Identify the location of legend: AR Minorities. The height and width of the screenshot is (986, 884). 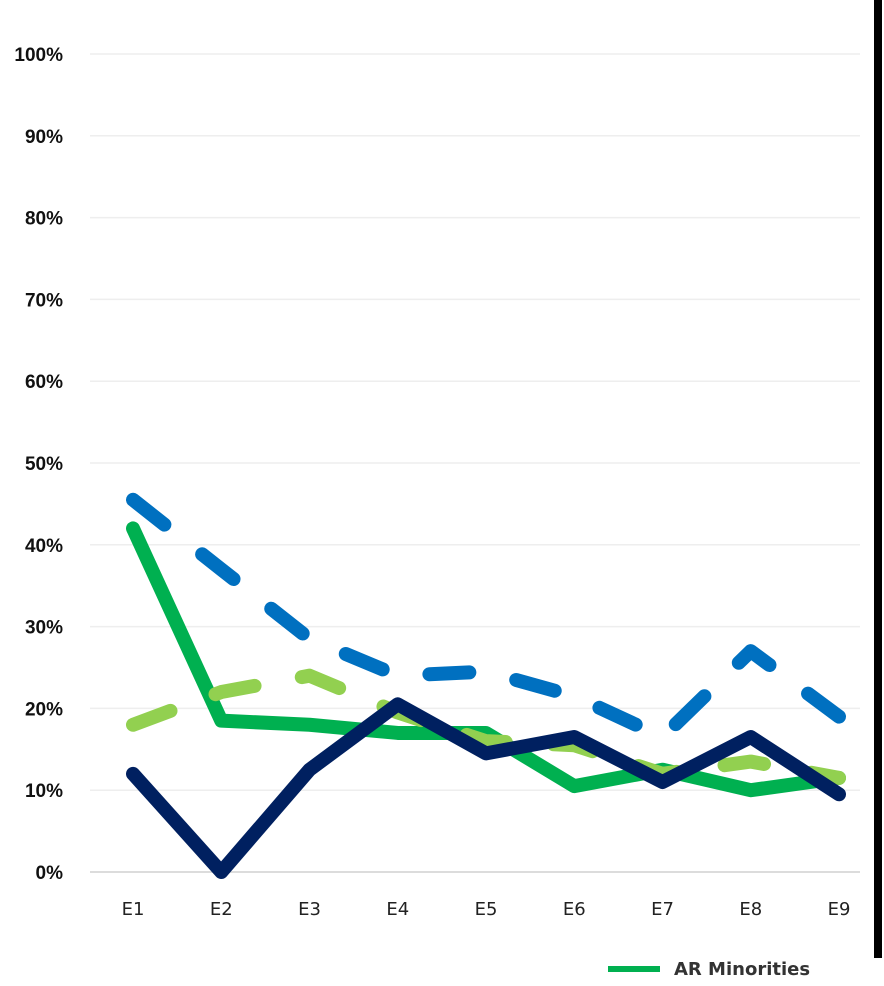
(709, 969).